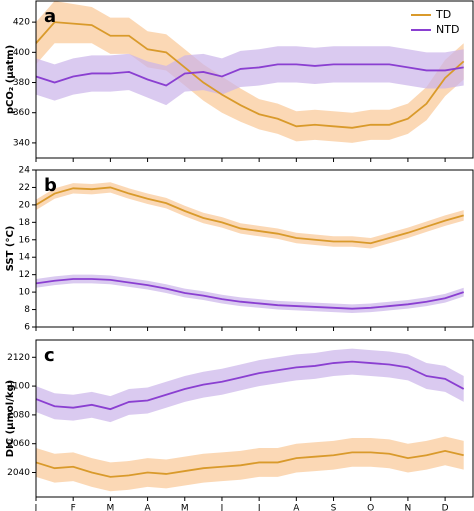 This screenshot has width=474, height=511. What do you see at coordinates (25, 240) in the screenshot?
I see `y-tick-label: 16` at bounding box center [25, 240].